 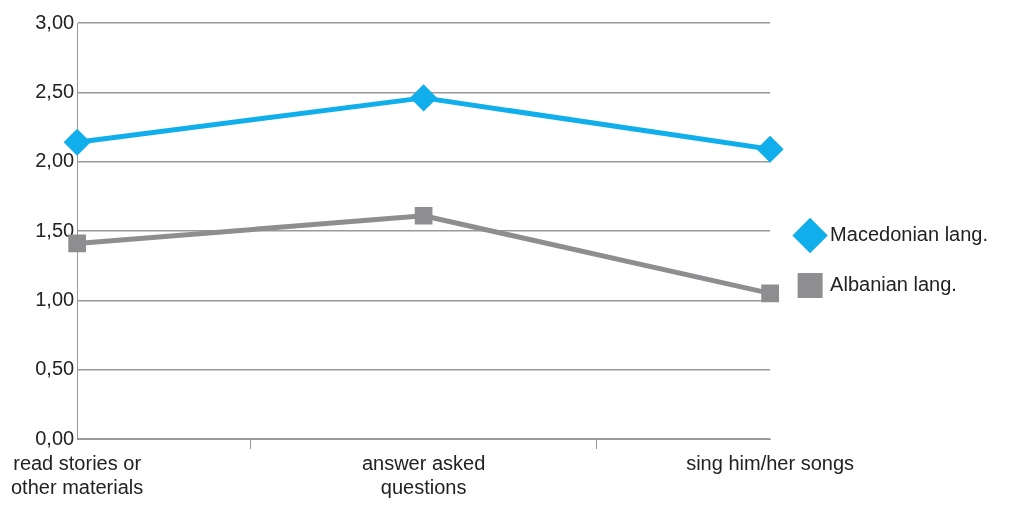 I want to click on x-tick-label: read stories or other materials, so click(x=77, y=474).